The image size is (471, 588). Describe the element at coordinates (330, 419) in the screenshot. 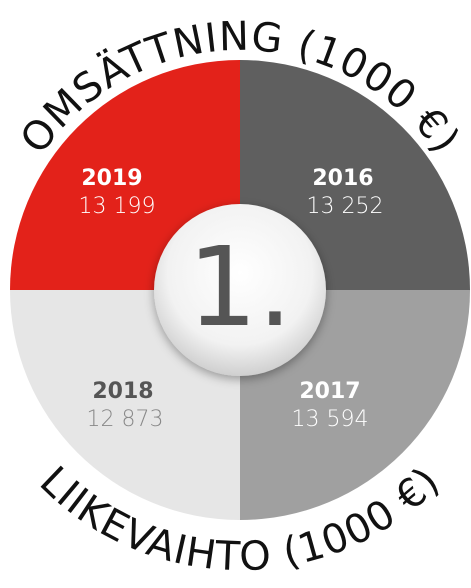

I see `value: 13 594` at that location.